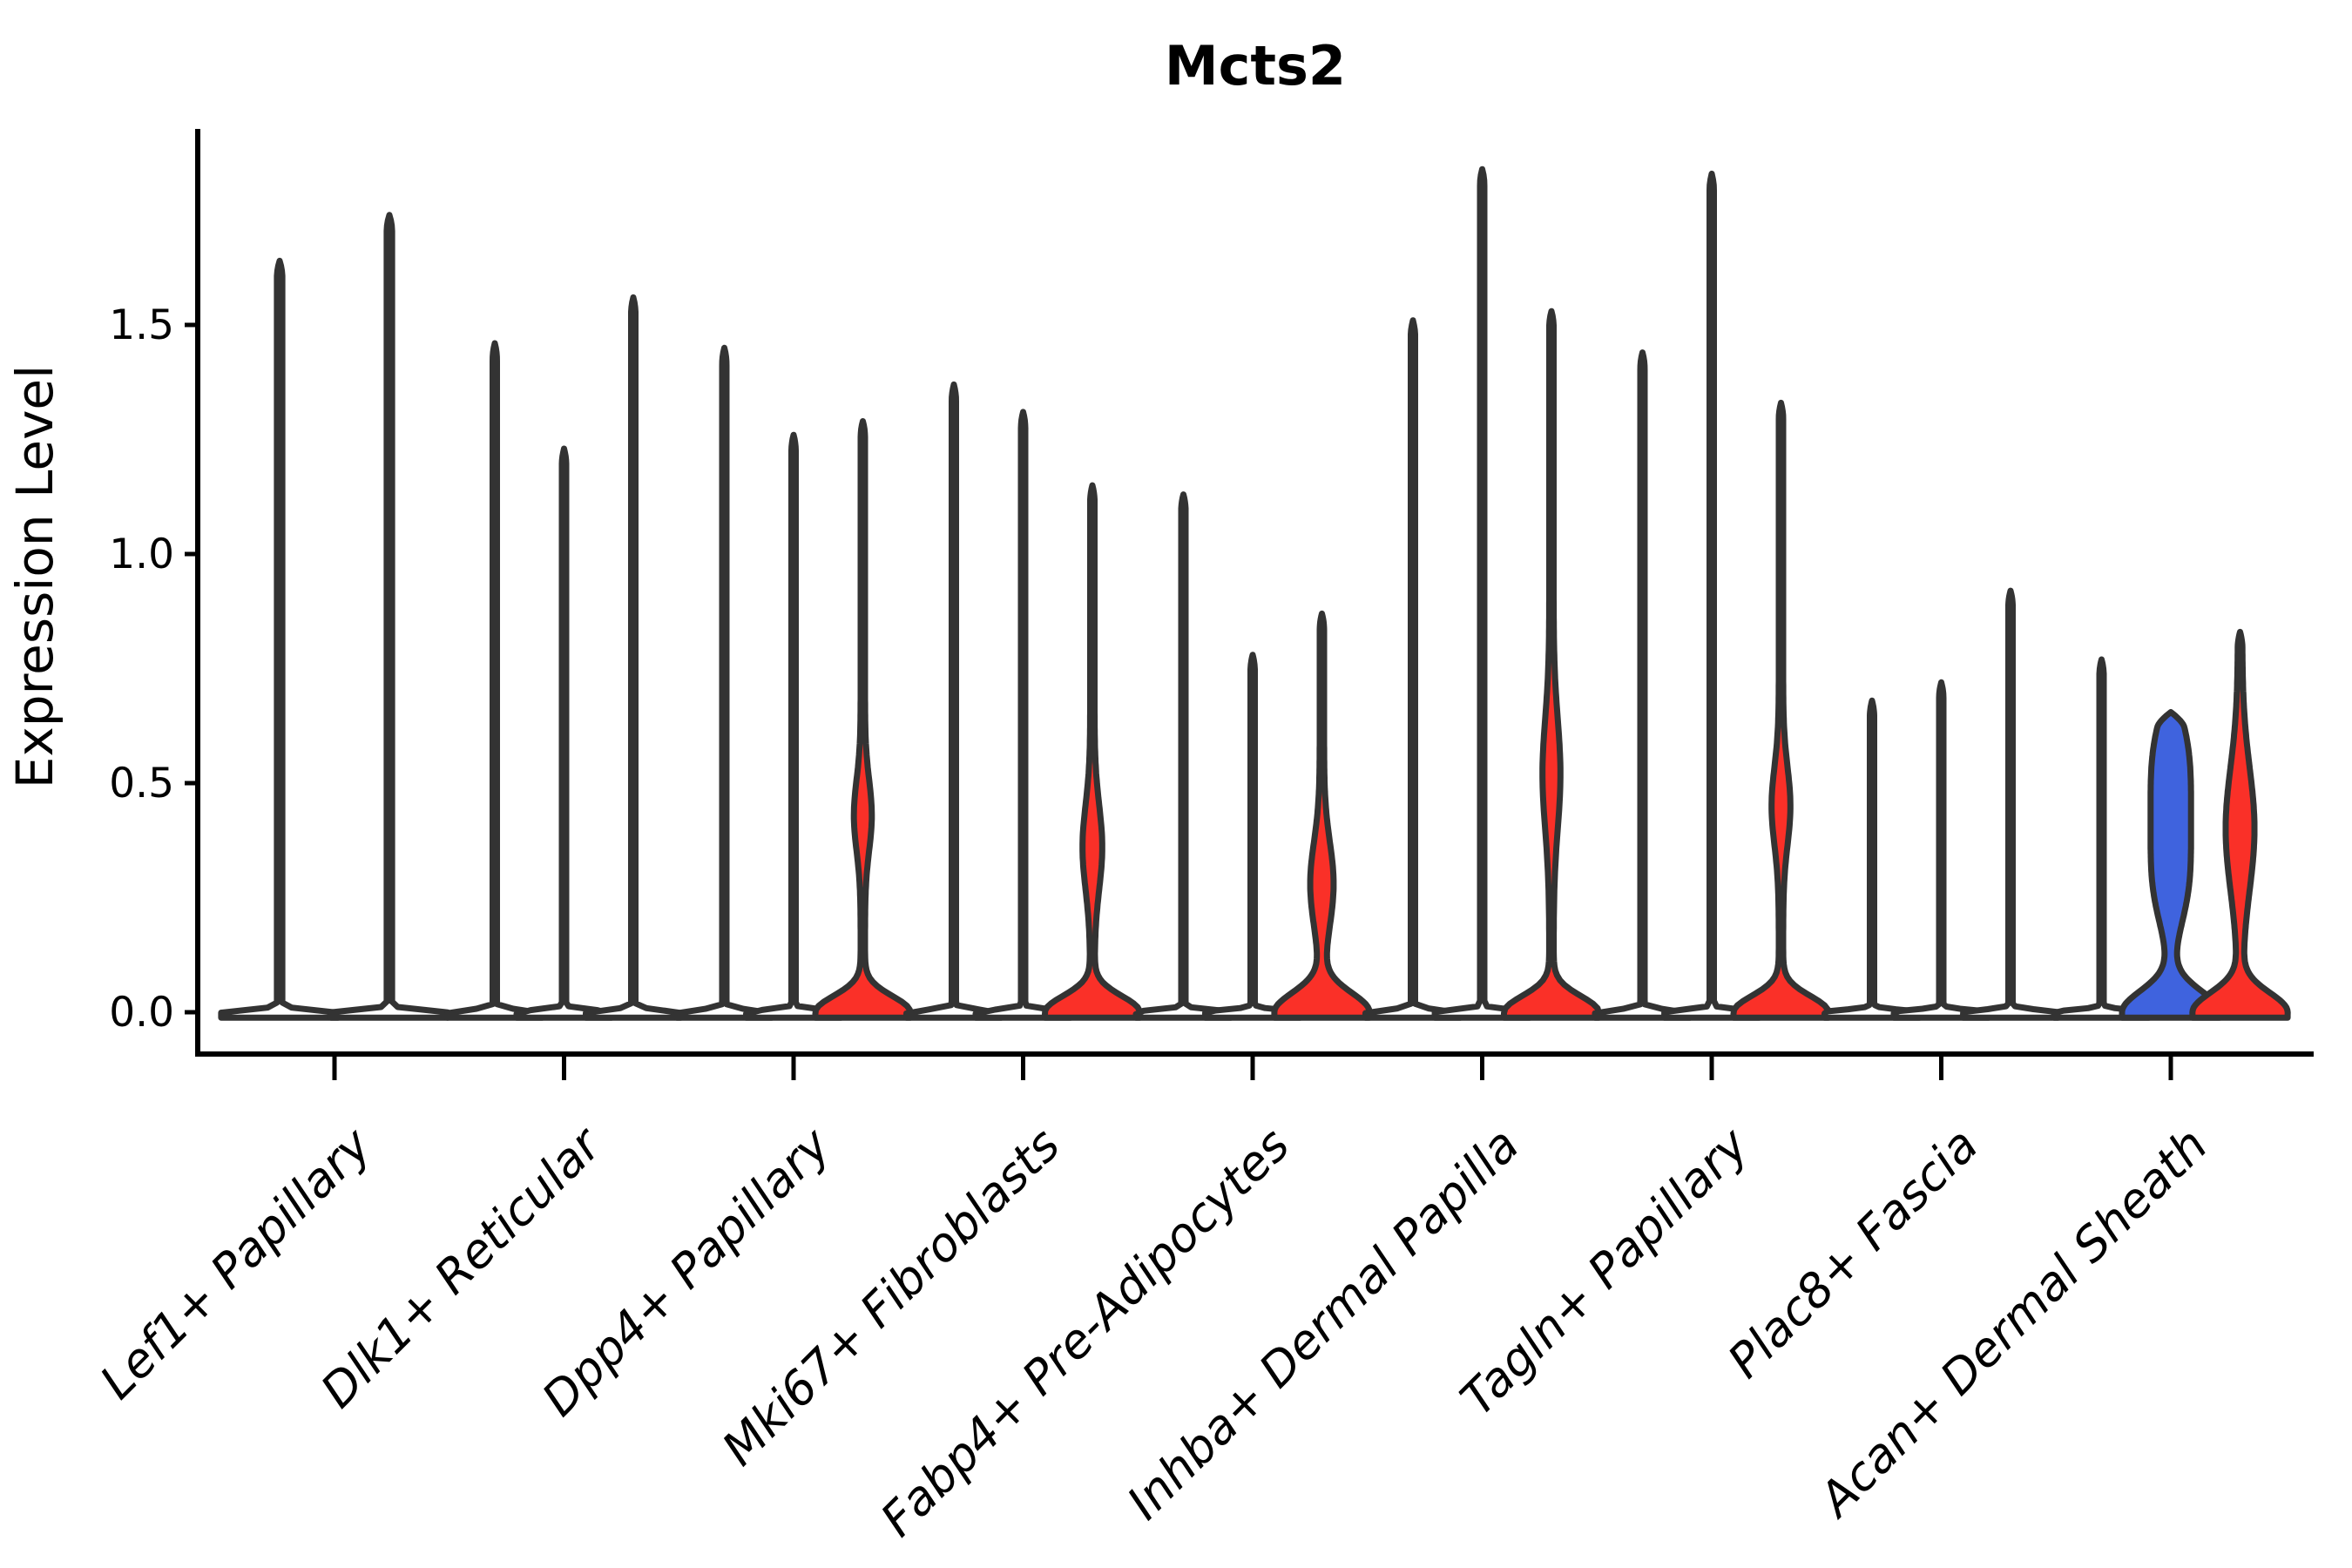 The width and height of the screenshot is (2352, 1568). I want to click on violin-group-dlk1-reticular, so click(564, 657).